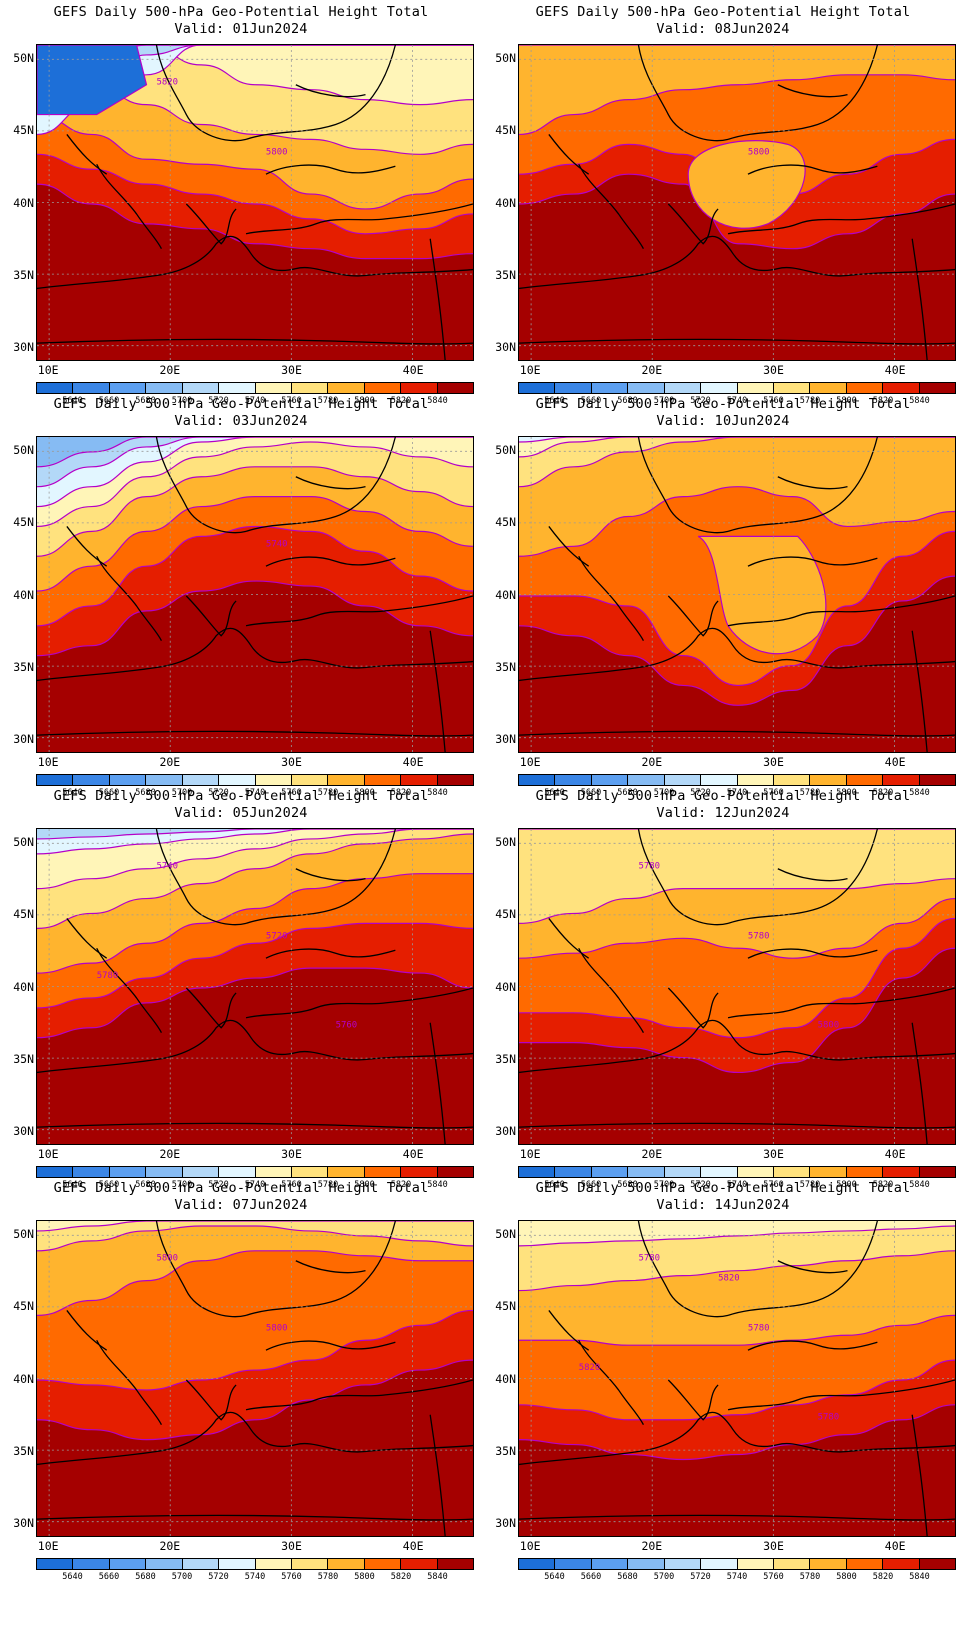 The image size is (964, 1640). Describe the element at coordinates (505, 914) in the screenshot. I see `lat-tick-label: 45N` at that location.